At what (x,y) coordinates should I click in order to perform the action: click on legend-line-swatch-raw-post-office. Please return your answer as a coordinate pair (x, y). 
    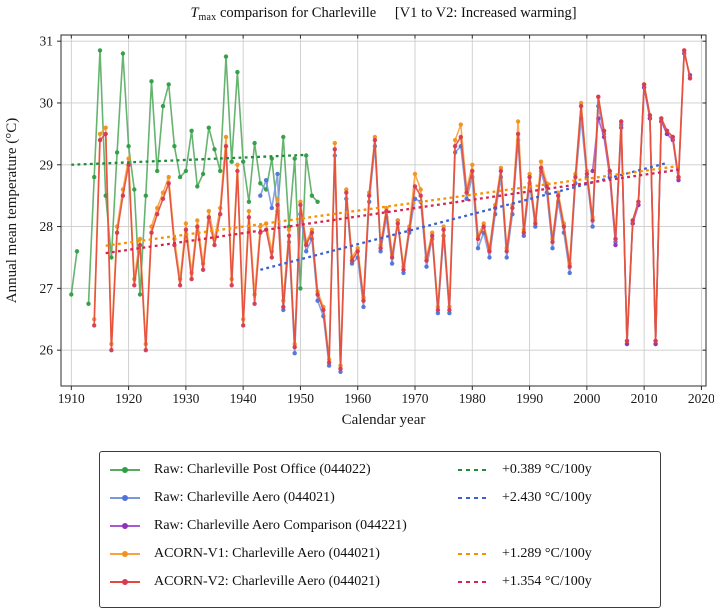
    Looking at the image, I should click on (125, 469).